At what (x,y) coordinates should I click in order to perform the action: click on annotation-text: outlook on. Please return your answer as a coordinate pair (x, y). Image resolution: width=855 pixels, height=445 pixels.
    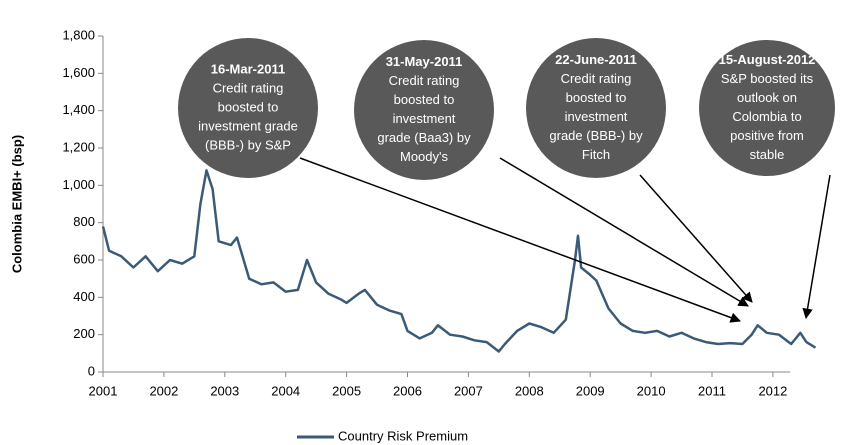
    Looking at the image, I should click on (767, 97).